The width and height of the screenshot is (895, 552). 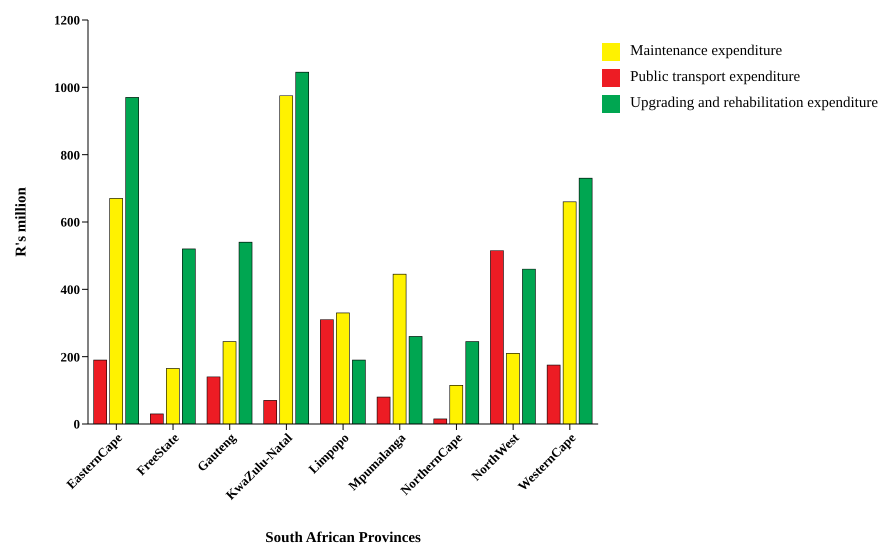 What do you see at coordinates (67, 20) in the screenshot?
I see `y-tick-label: 1200` at bounding box center [67, 20].